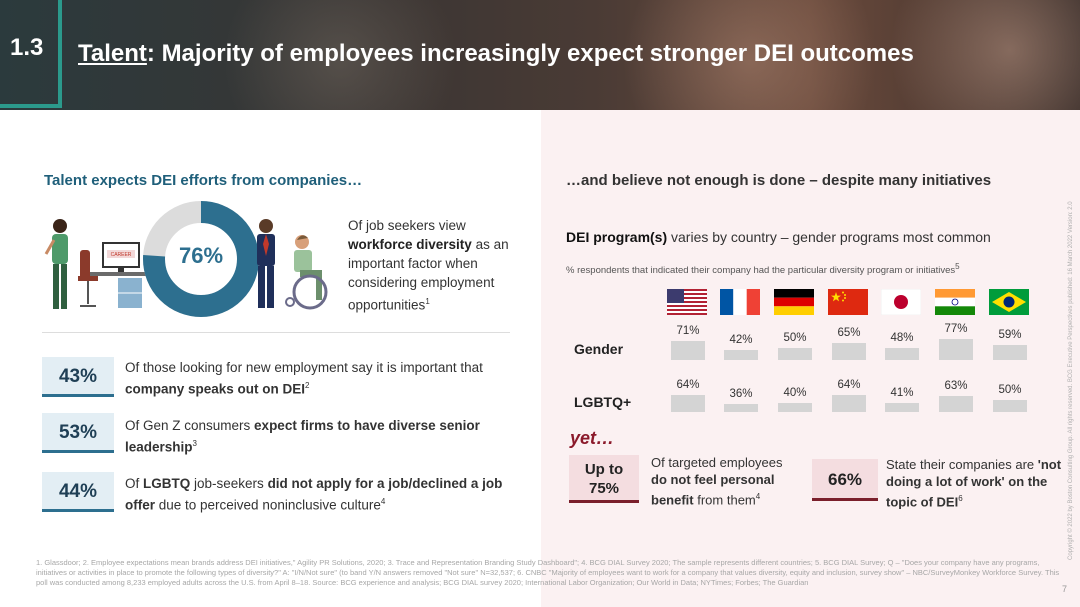 This screenshot has height=607, width=1080. What do you see at coordinates (604, 488) in the screenshot?
I see `yet-value-line2: 75%` at bounding box center [604, 488].